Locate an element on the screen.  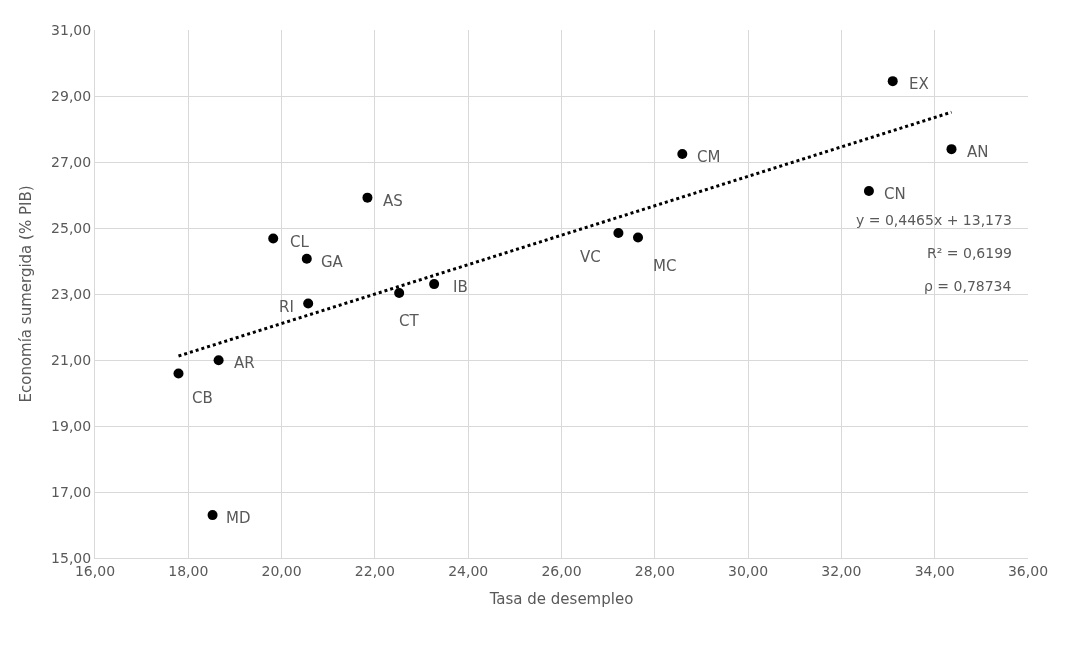
y-tick-label: 29,00 is located at coordinates (71, 95).